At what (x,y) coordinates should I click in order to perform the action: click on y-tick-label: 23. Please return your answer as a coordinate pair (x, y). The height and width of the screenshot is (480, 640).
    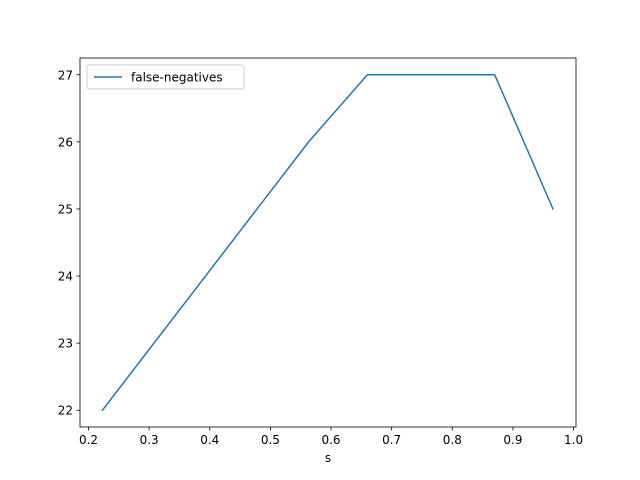
    Looking at the image, I should click on (65, 344).